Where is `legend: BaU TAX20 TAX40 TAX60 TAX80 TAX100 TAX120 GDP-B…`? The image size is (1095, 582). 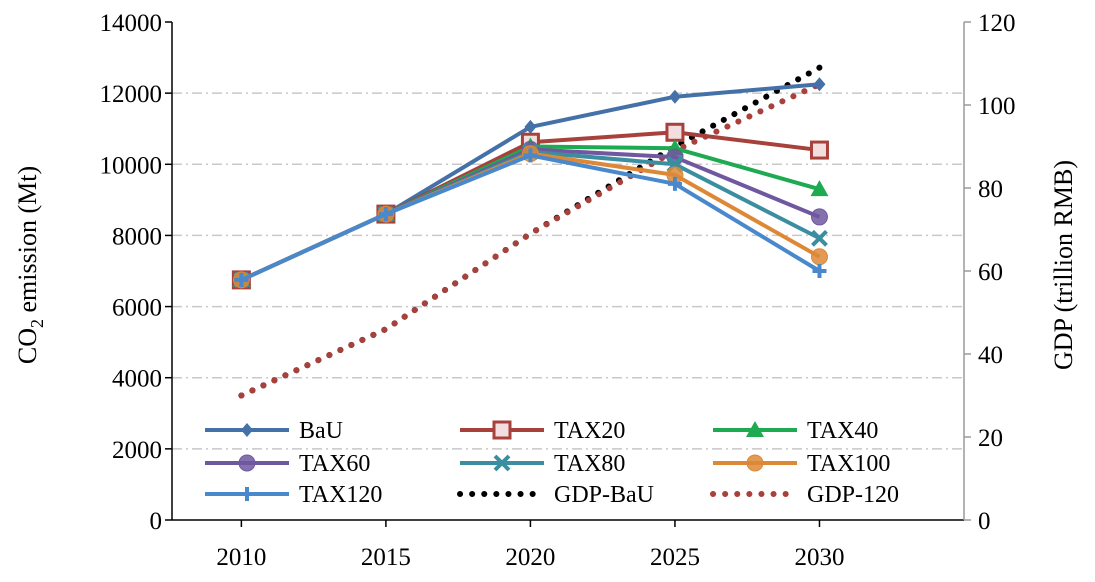
legend: BaU TAX20 TAX40 TAX60 TAX80 TAX100 TAX120 GDP-B… is located at coordinates (552, 463).